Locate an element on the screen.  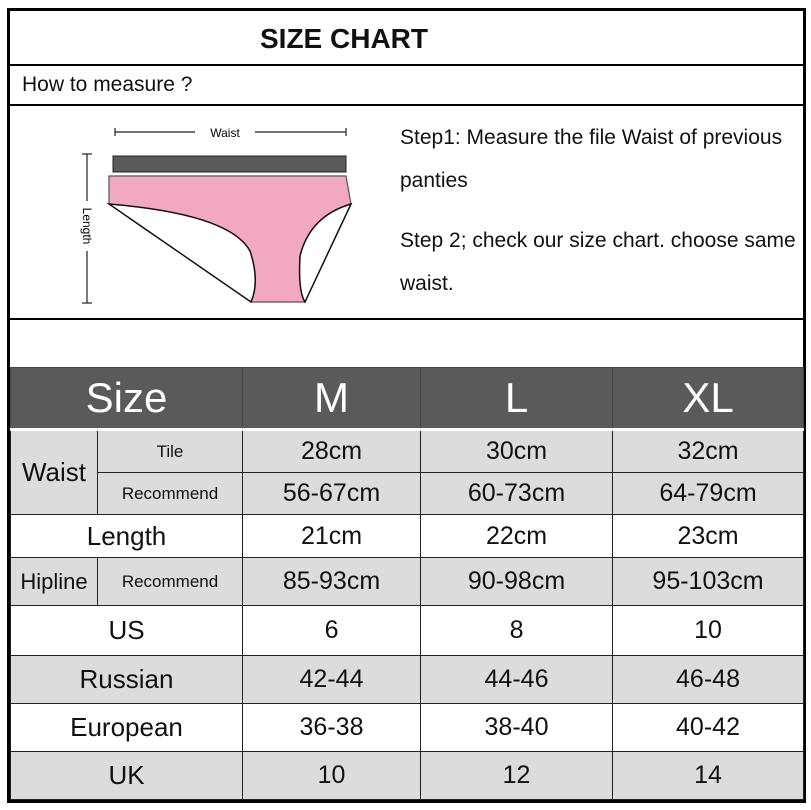
header-size: Size is located at coordinates (126, 399).